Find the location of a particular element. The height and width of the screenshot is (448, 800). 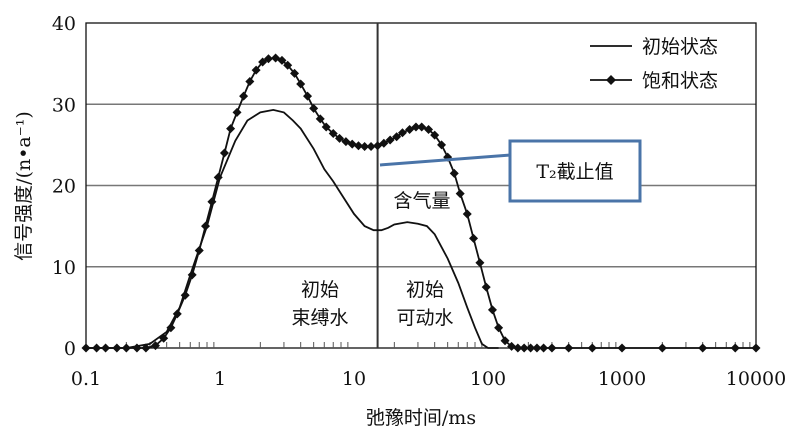

y-tick-label: 20 is located at coordinates (64, 187).